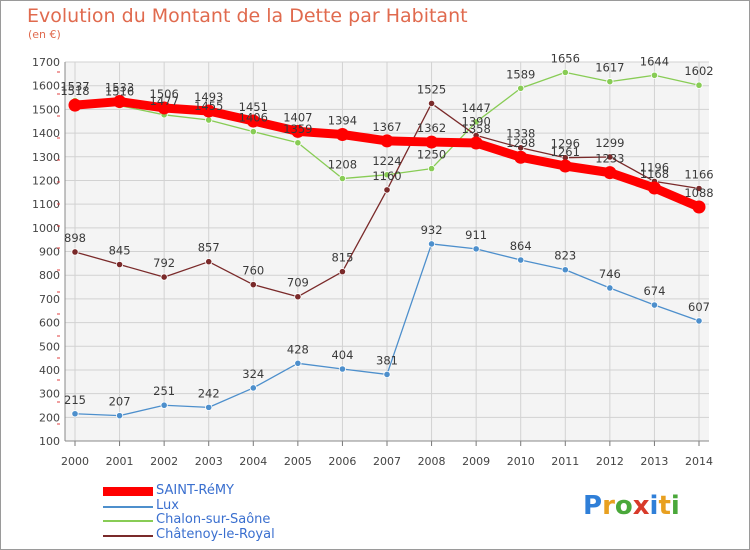  What do you see at coordinates (476, 121) in the screenshot?
I see `data-label-3: 1390` at bounding box center [476, 121].